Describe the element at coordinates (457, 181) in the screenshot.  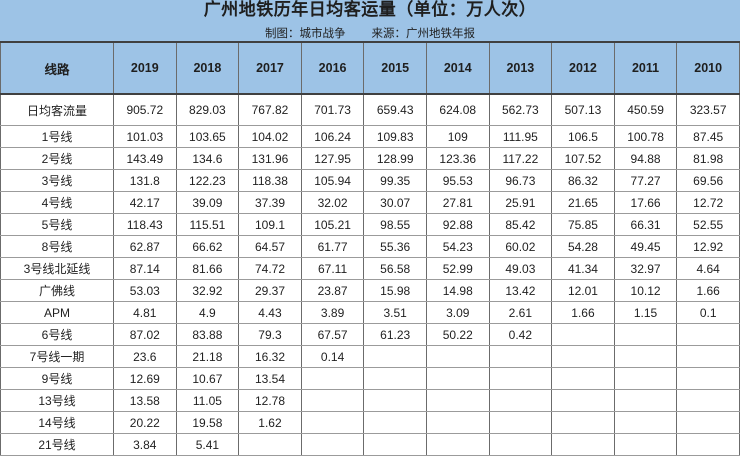
I see `table-cell: 95.53` at that location.